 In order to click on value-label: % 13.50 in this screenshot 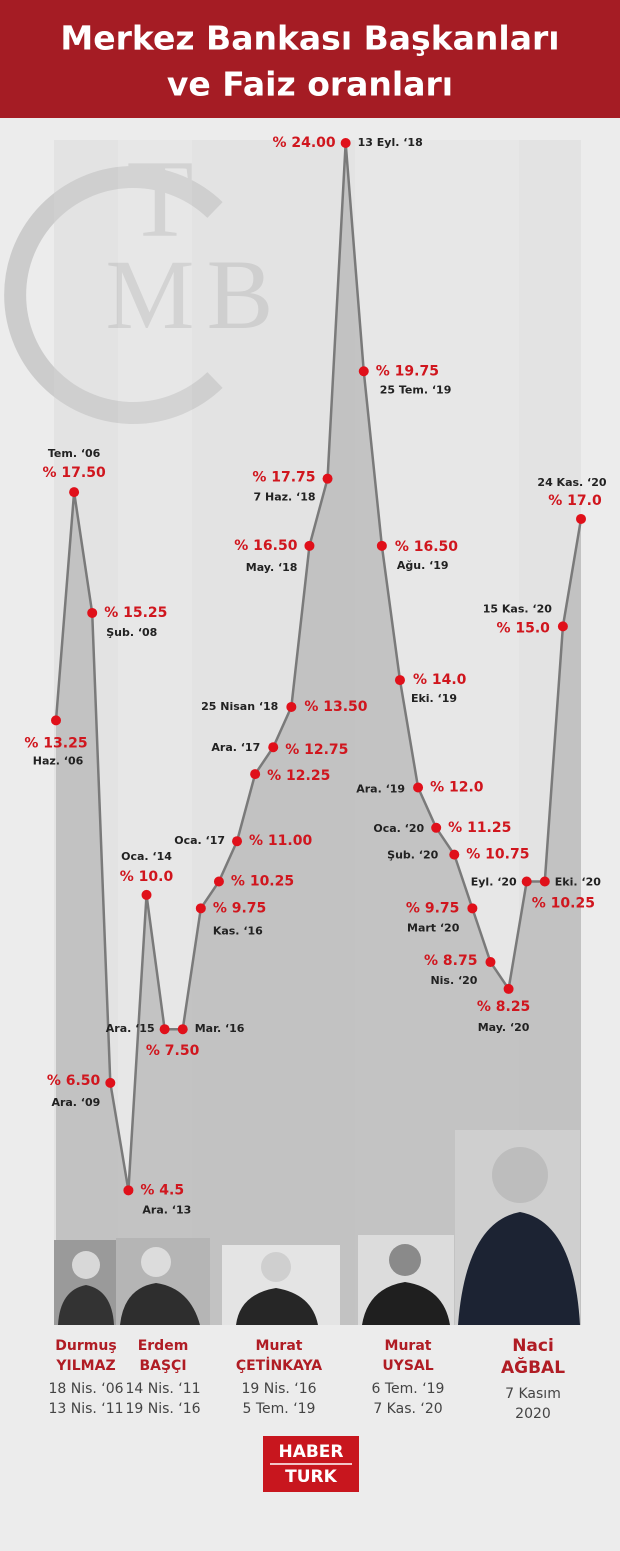, I will do `click(335, 707)`.